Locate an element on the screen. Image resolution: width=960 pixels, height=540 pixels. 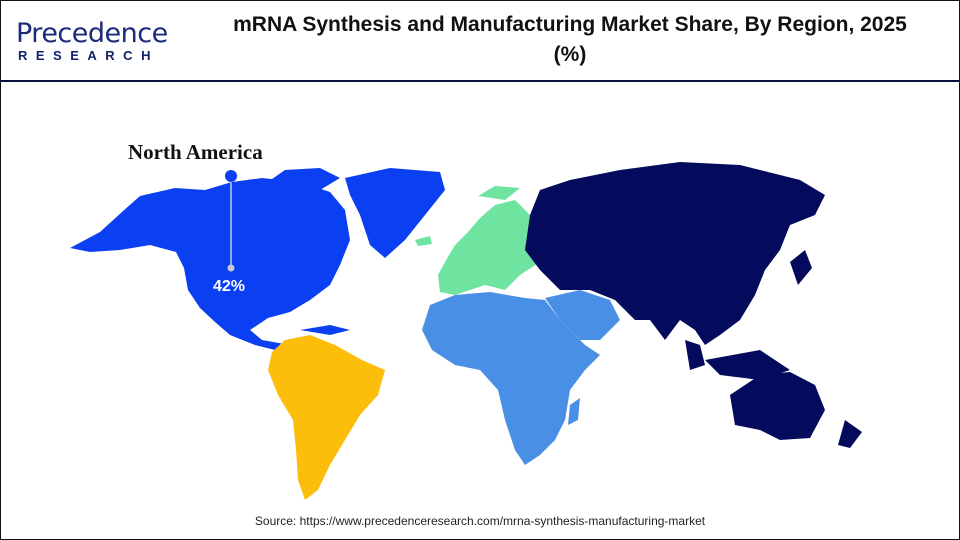
precedence-research-logo: Precedence RESEARCH is located at coordinates (92, 40).